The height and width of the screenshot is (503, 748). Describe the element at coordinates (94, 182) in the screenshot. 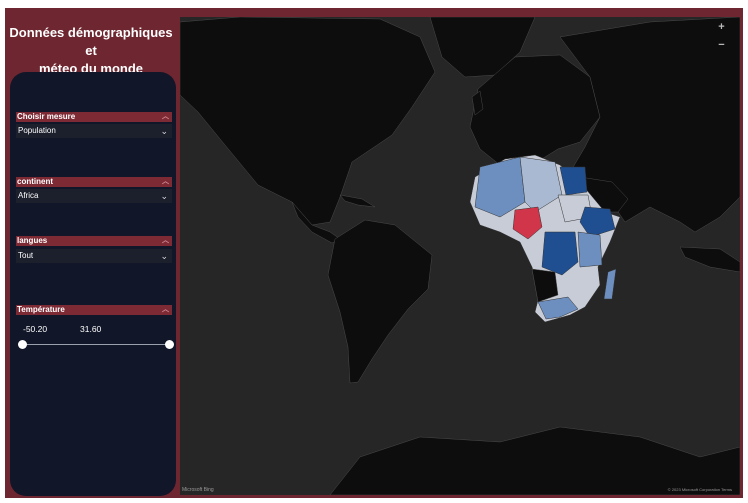

I see `continent-slicer-header: continent ︿` at that location.